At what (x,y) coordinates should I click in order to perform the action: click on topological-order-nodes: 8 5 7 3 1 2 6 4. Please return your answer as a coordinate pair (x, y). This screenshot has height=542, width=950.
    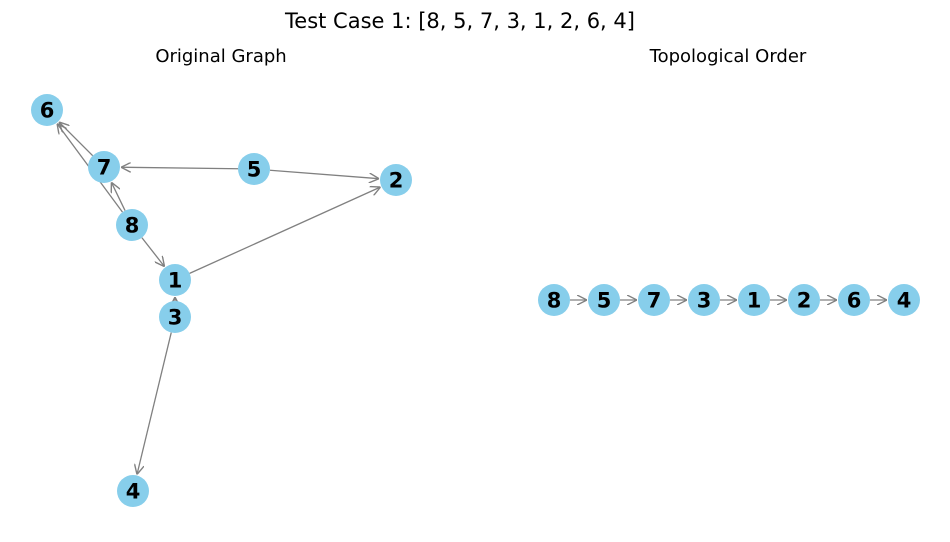
    Looking at the image, I should click on (729, 300).